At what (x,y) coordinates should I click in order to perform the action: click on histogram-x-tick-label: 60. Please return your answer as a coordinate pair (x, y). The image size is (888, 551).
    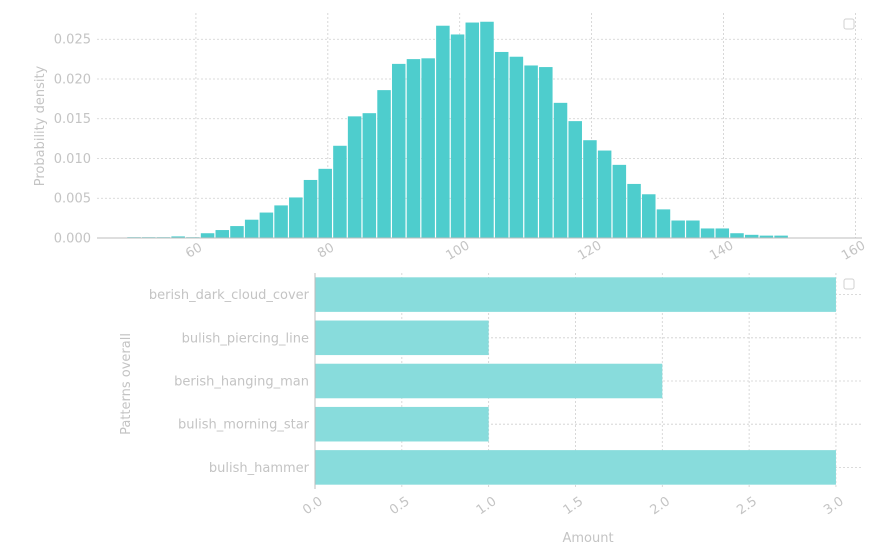
    Looking at the image, I should click on (194, 250).